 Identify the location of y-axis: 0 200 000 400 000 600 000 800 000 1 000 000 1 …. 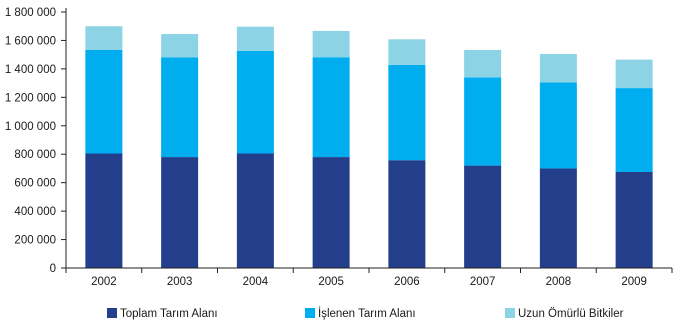
(36, 141).